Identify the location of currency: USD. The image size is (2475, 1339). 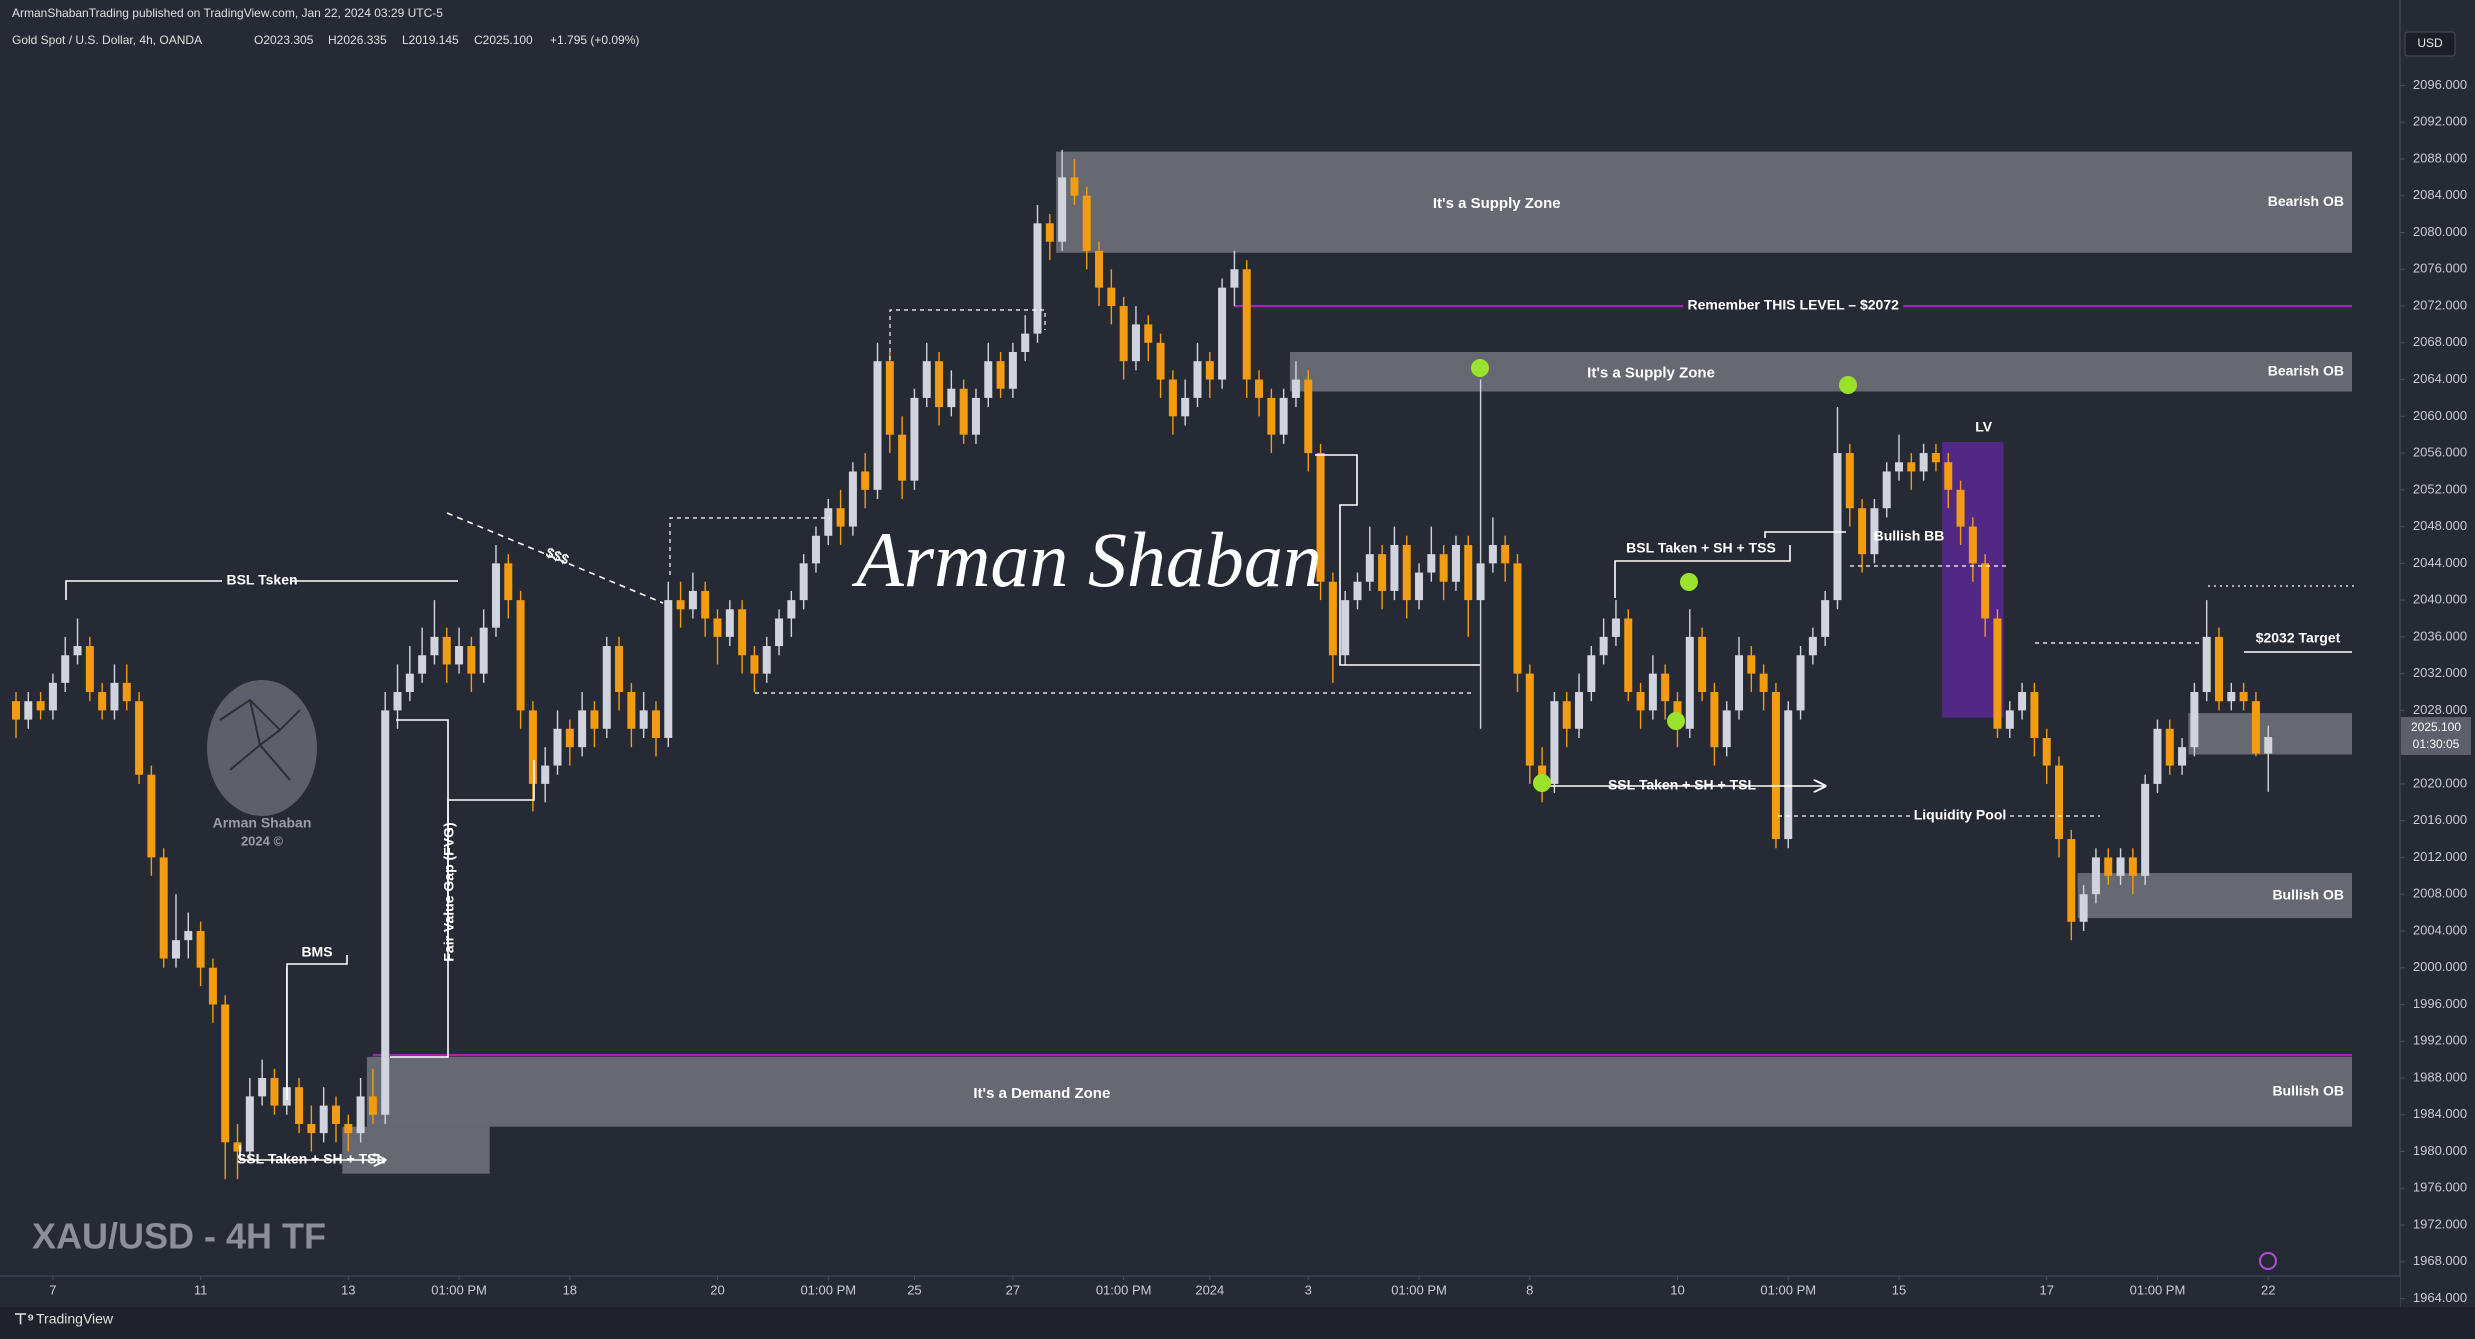
(2430, 43).